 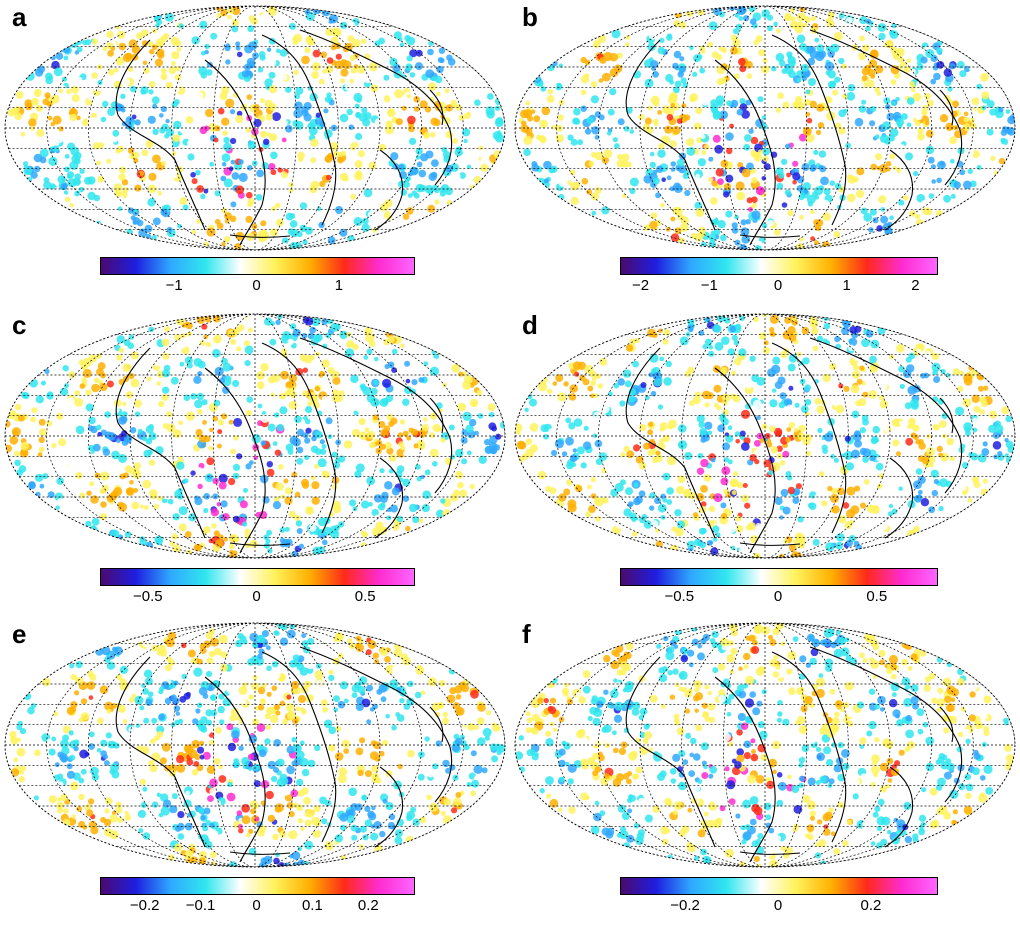 What do you see at coordinates (312, 905) in the screenshot?
I see `colorbar-tick-label: 0.1` at bounding box center [312, 905].